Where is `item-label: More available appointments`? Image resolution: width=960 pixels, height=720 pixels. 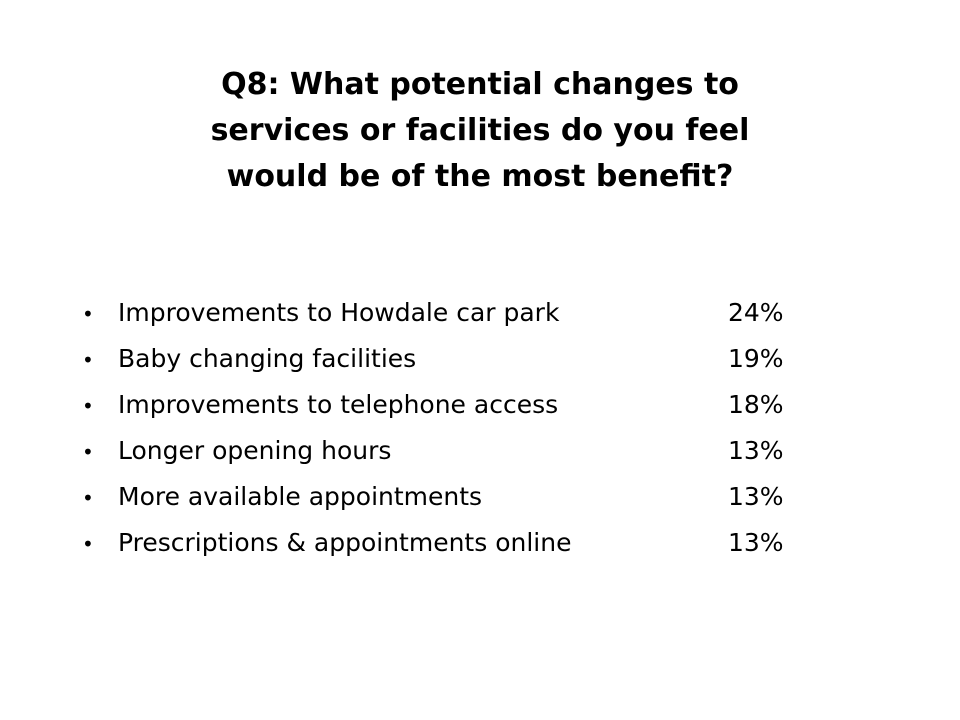 item-label: More available appointments is located at coordinates (300, 496).